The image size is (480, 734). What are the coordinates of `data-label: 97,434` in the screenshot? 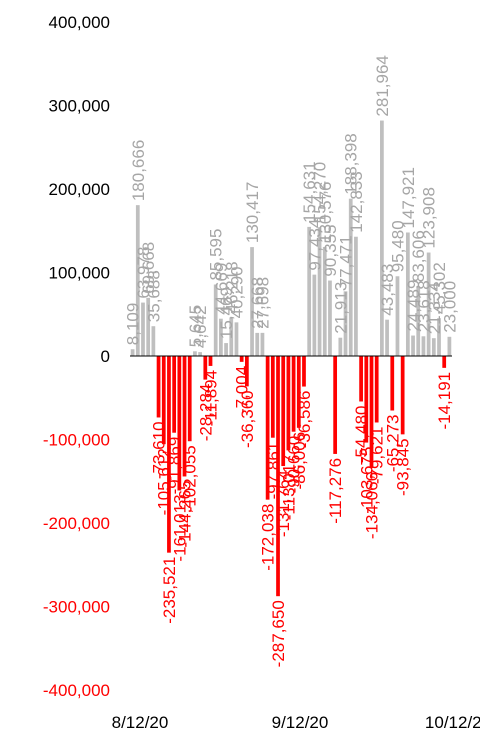 It's located at (314, 245).